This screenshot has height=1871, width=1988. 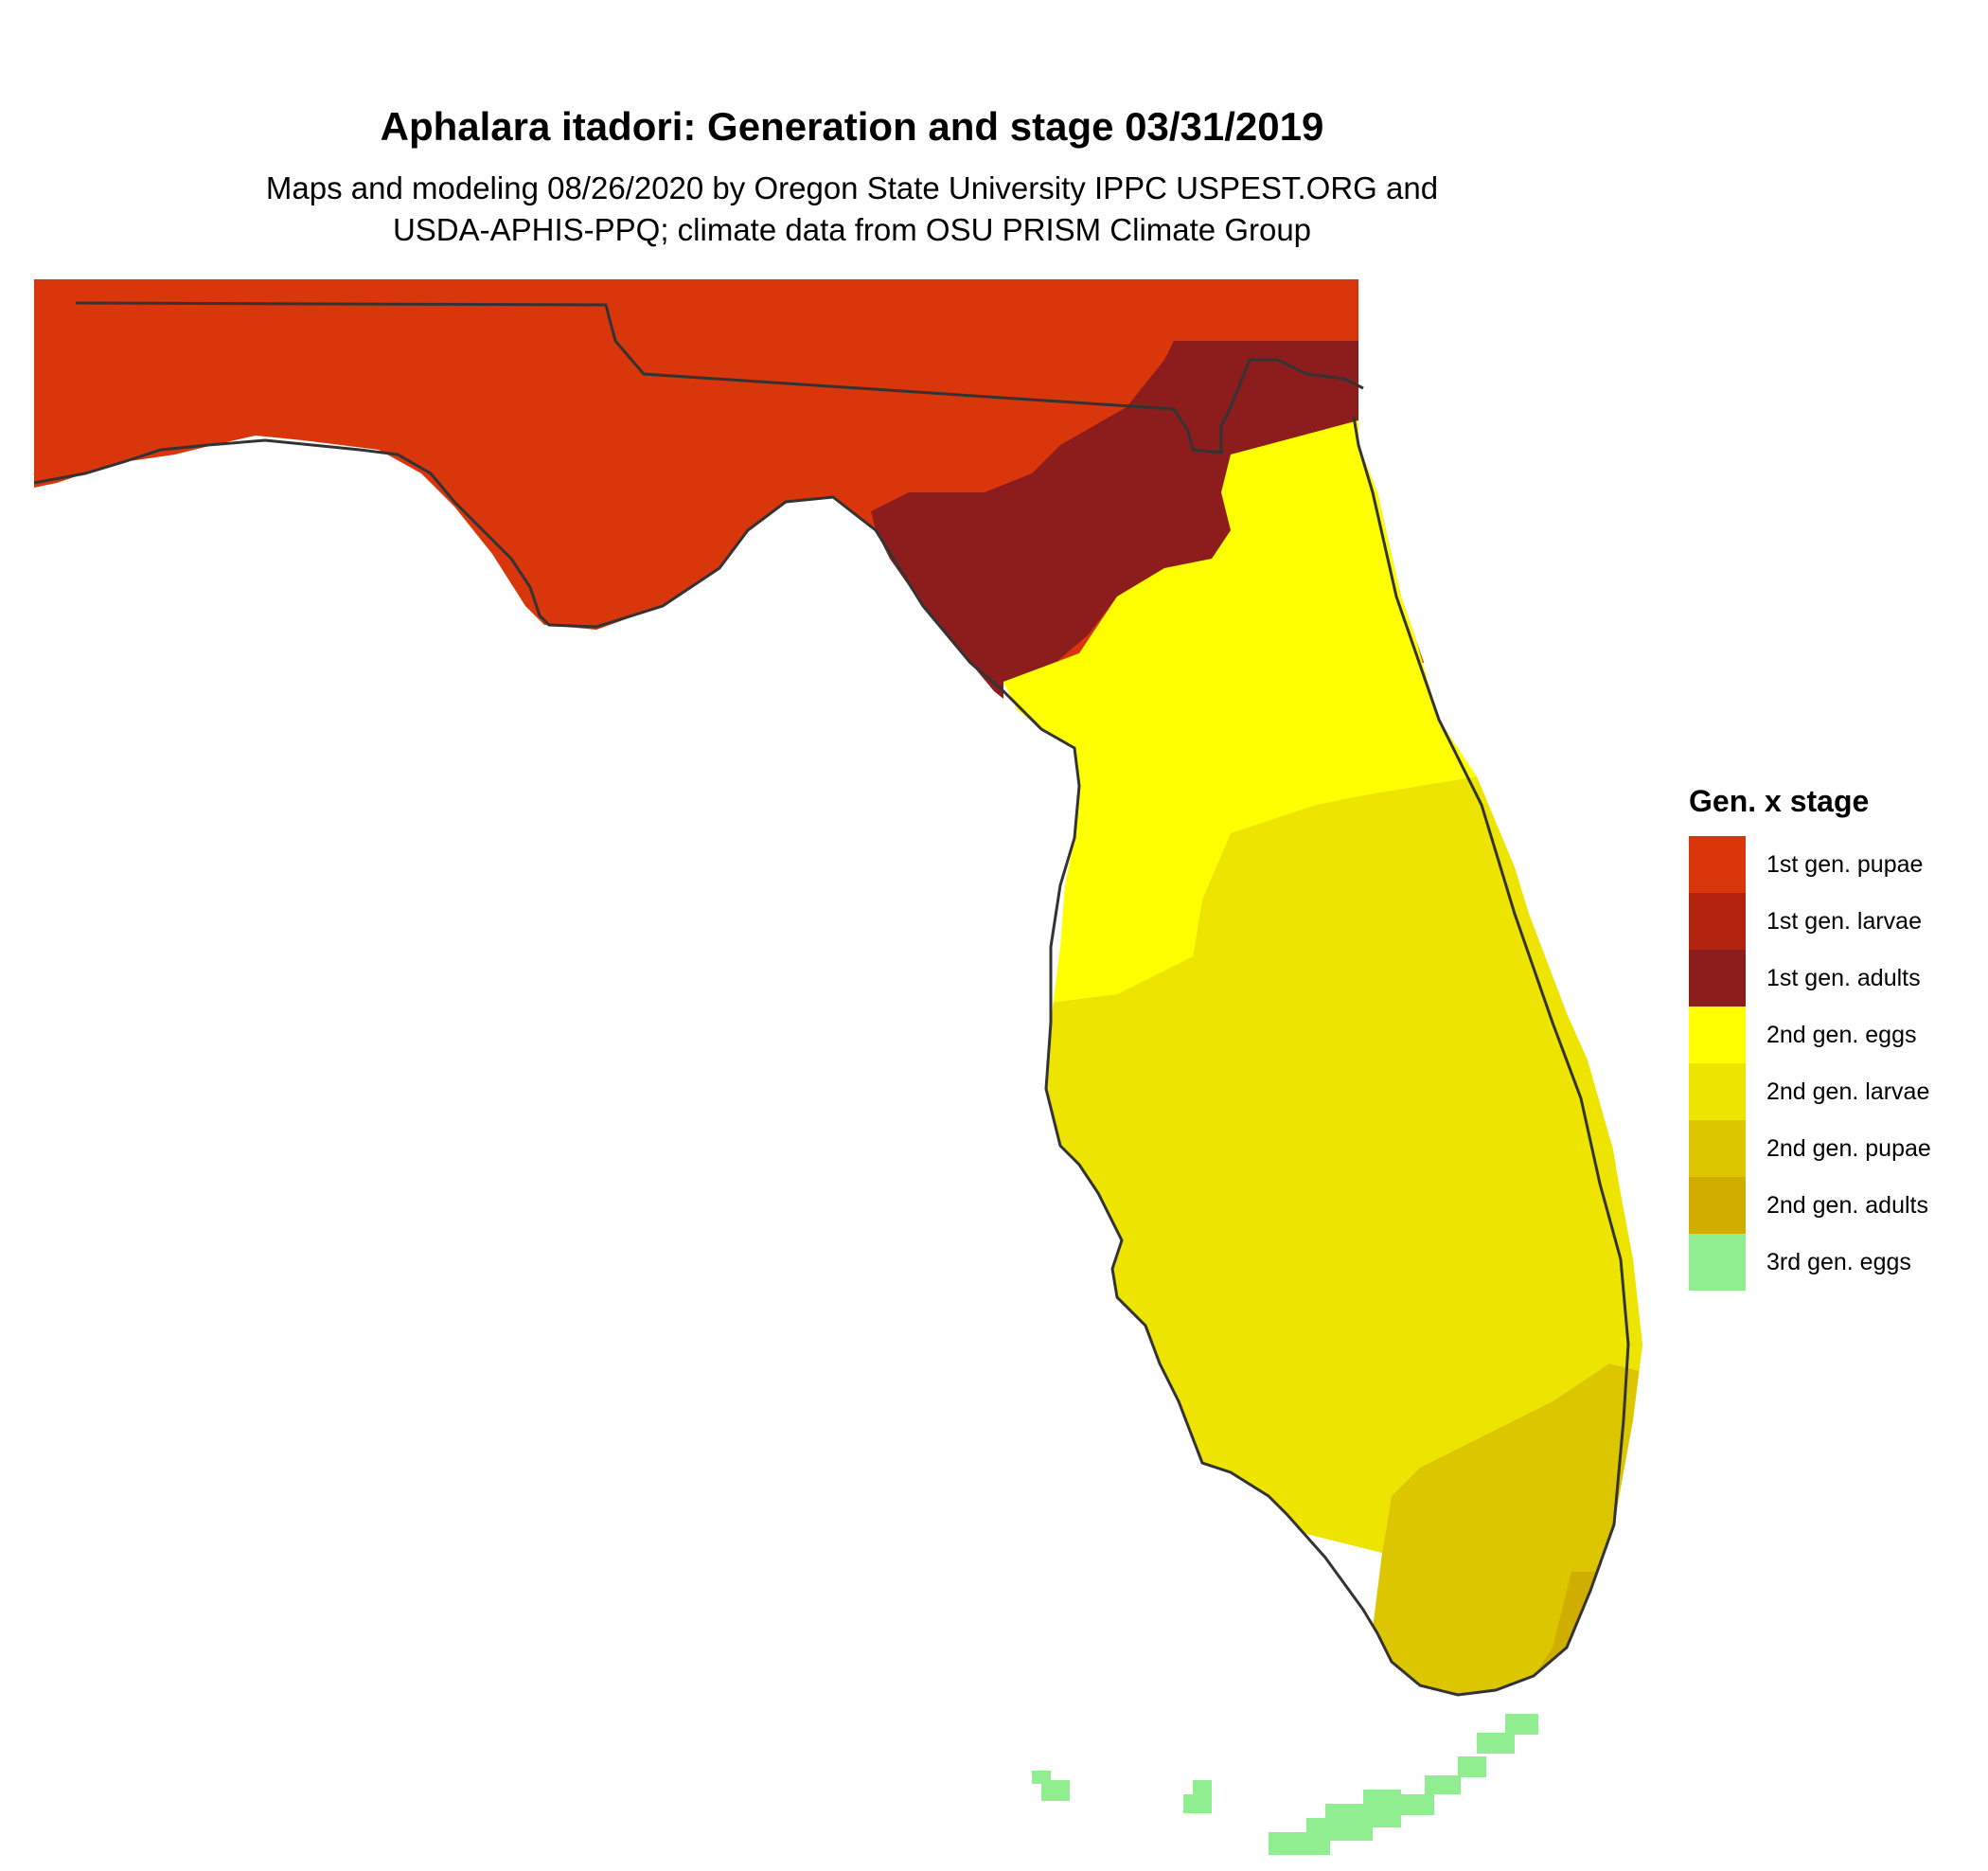 I want to click on legend-item: 2nd gen. larvae, so click(x=1810, y=1091).